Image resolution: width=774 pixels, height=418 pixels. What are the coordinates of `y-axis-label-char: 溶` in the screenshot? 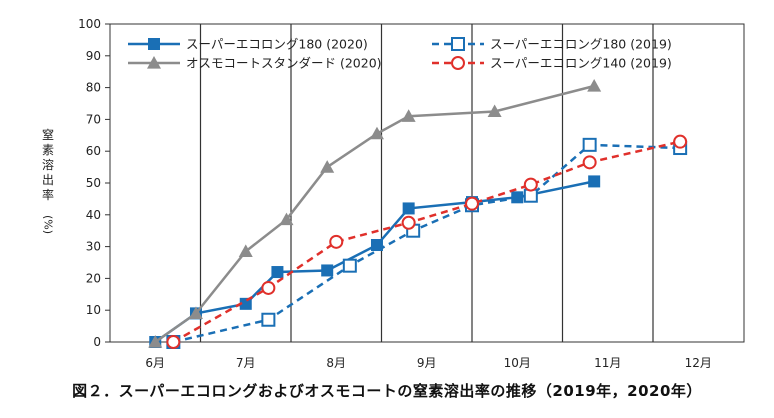 It's located at (47, 165).